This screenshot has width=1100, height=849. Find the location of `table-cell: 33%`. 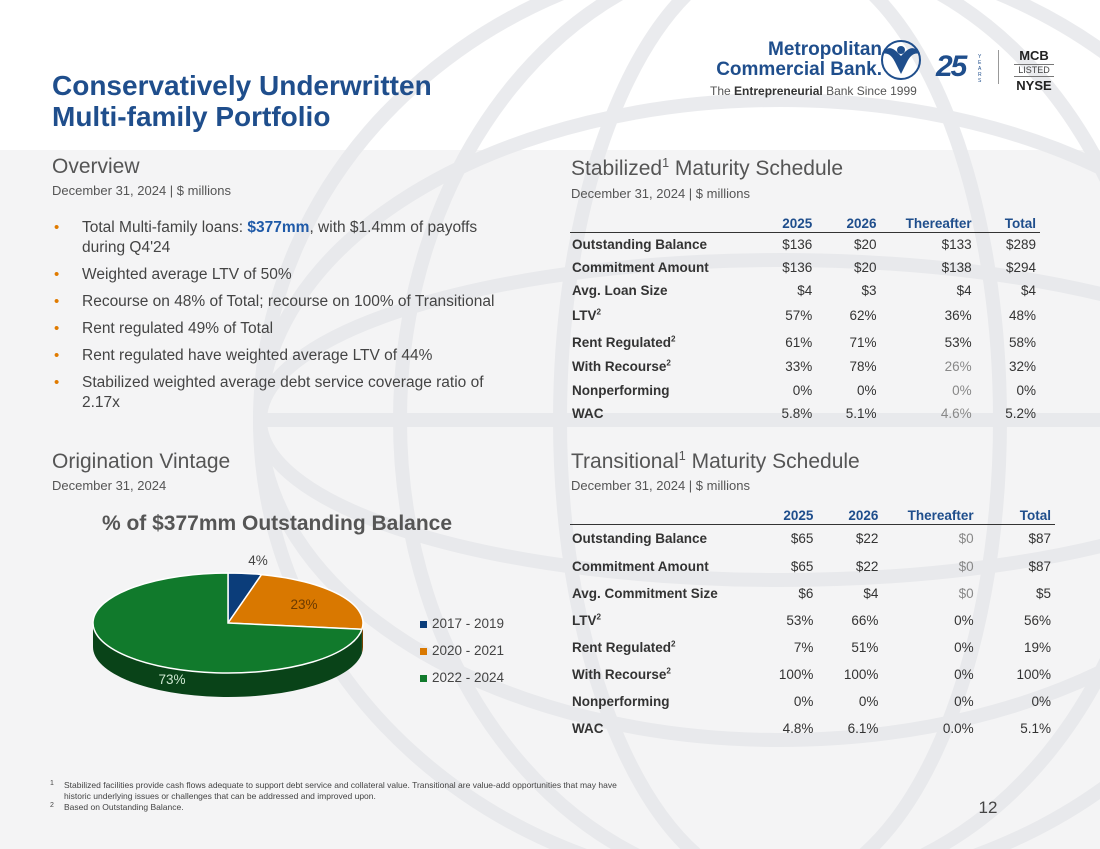

table-cell: 33% is located at coordinates (799, 366).